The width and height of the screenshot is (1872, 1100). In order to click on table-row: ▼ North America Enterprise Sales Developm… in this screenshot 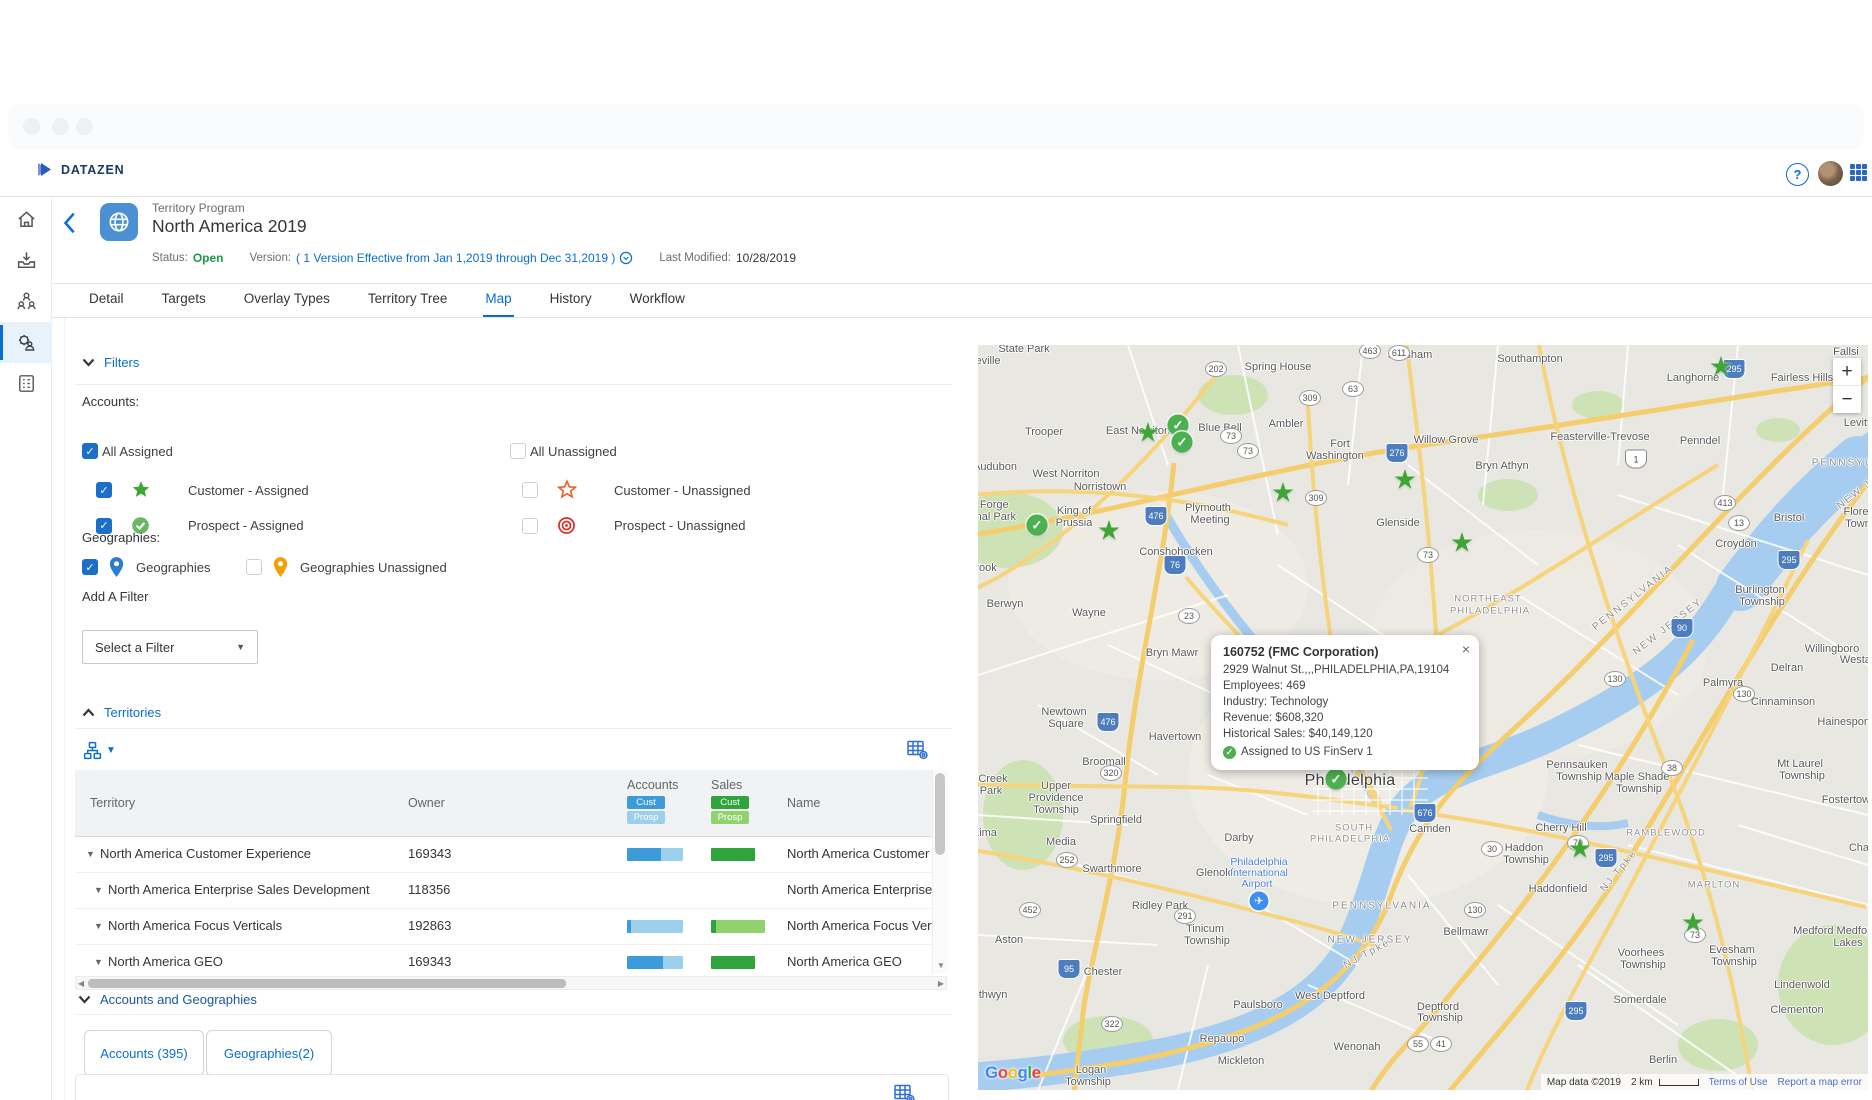, I will do `click(503, 891)`.